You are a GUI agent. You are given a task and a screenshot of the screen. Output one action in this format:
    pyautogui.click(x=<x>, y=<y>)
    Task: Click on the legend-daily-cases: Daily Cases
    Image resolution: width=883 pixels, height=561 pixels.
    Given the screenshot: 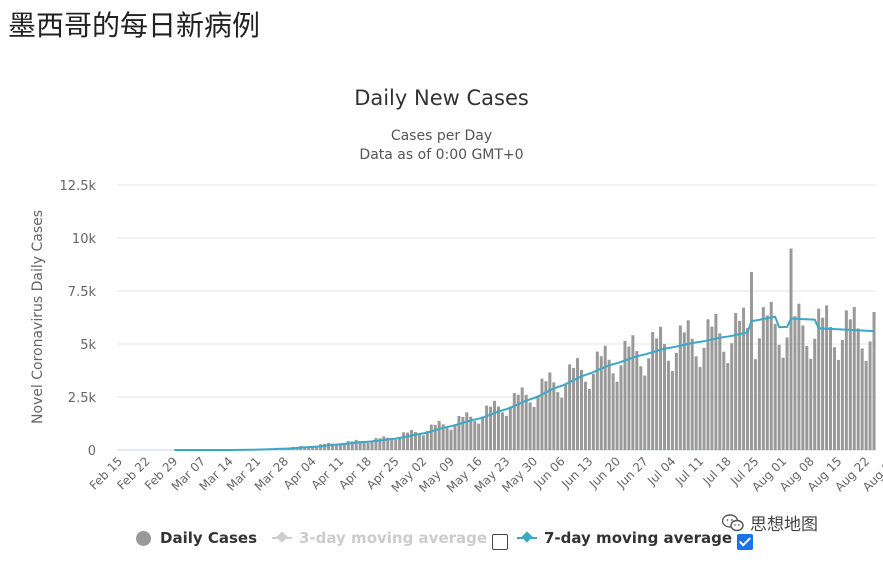 What is the action you would take?
    pyautogui.click(x=196, y=538)
    